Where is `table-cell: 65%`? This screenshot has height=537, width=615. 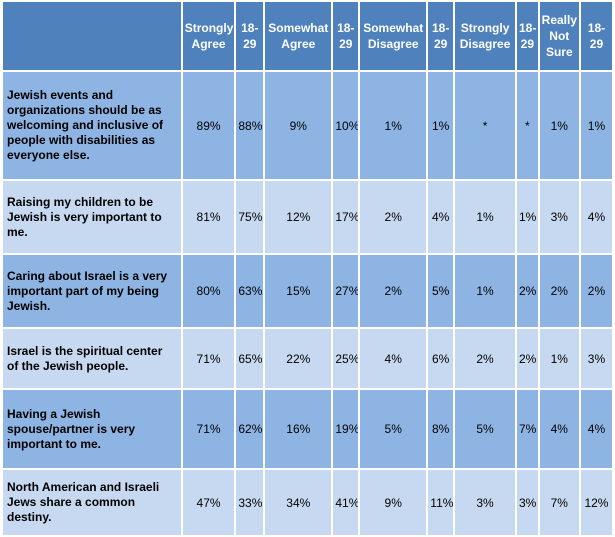 table-cell: 65% is located at coordinates (250, 358).